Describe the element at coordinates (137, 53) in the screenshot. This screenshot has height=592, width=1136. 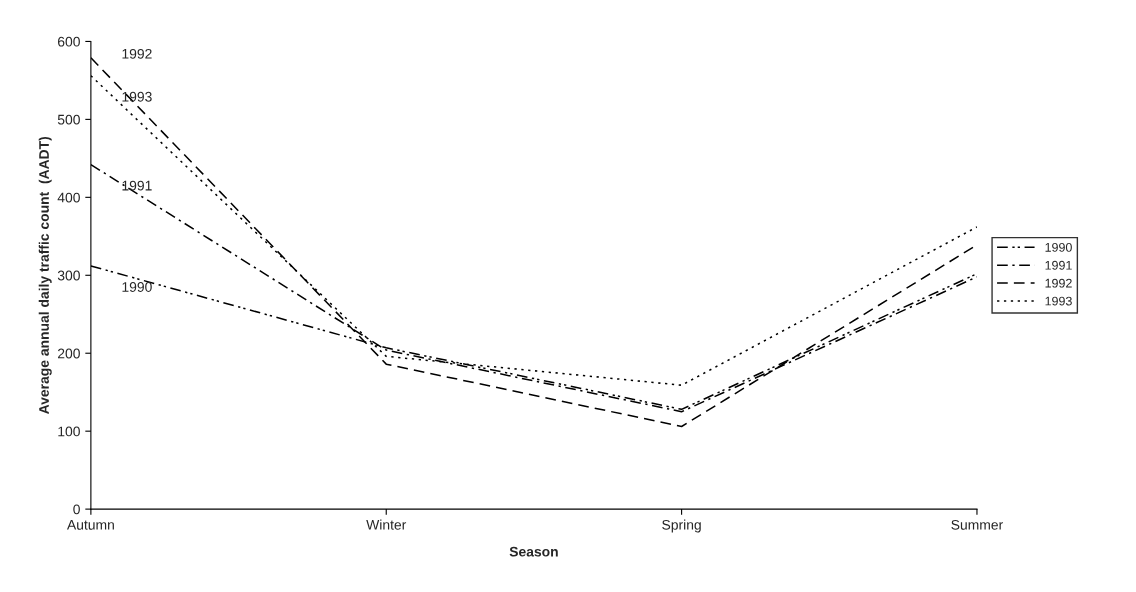
I see `annotation: 1992` at that location.